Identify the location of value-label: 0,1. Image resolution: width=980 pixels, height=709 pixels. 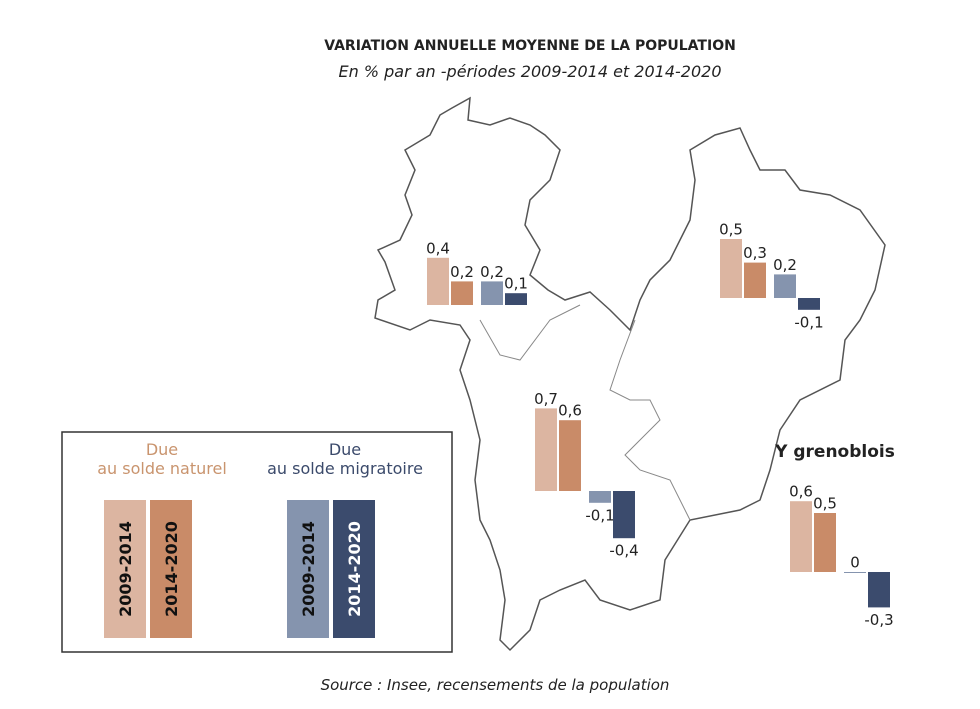
(516, 284).